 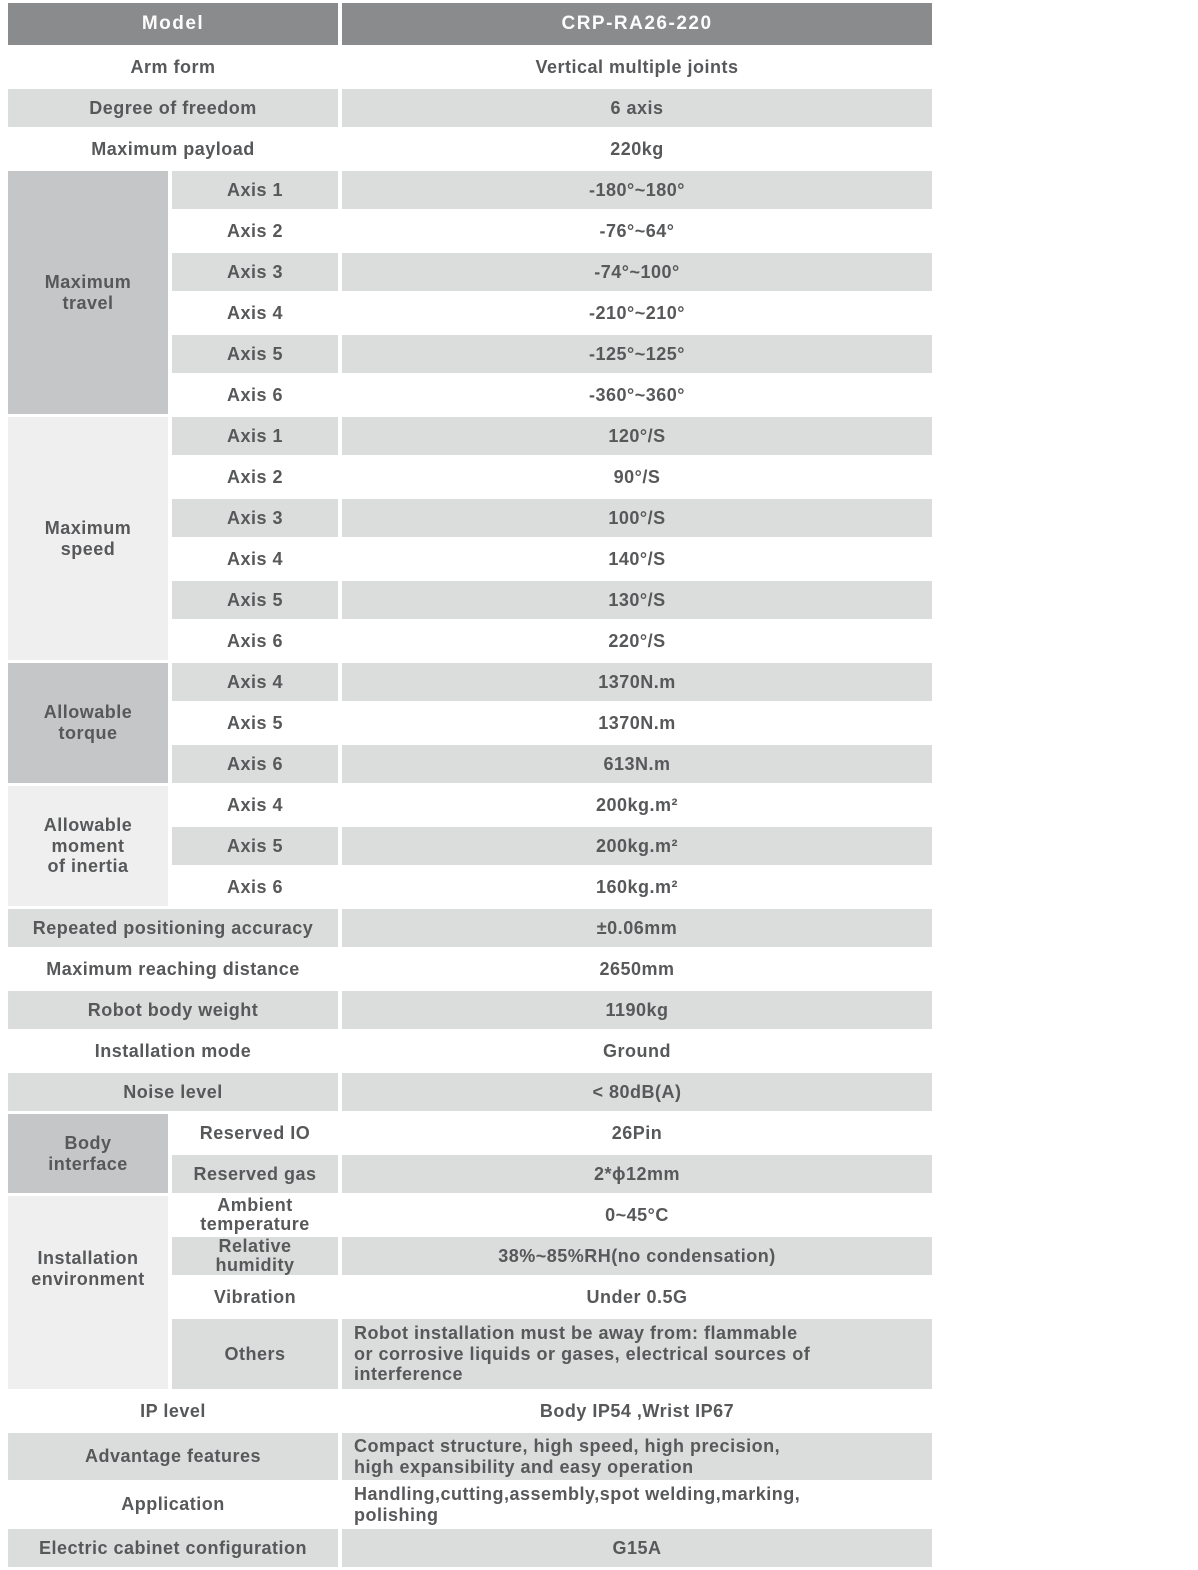 I want to click on axis-value: 120°/S, so click(x=637, y=436).